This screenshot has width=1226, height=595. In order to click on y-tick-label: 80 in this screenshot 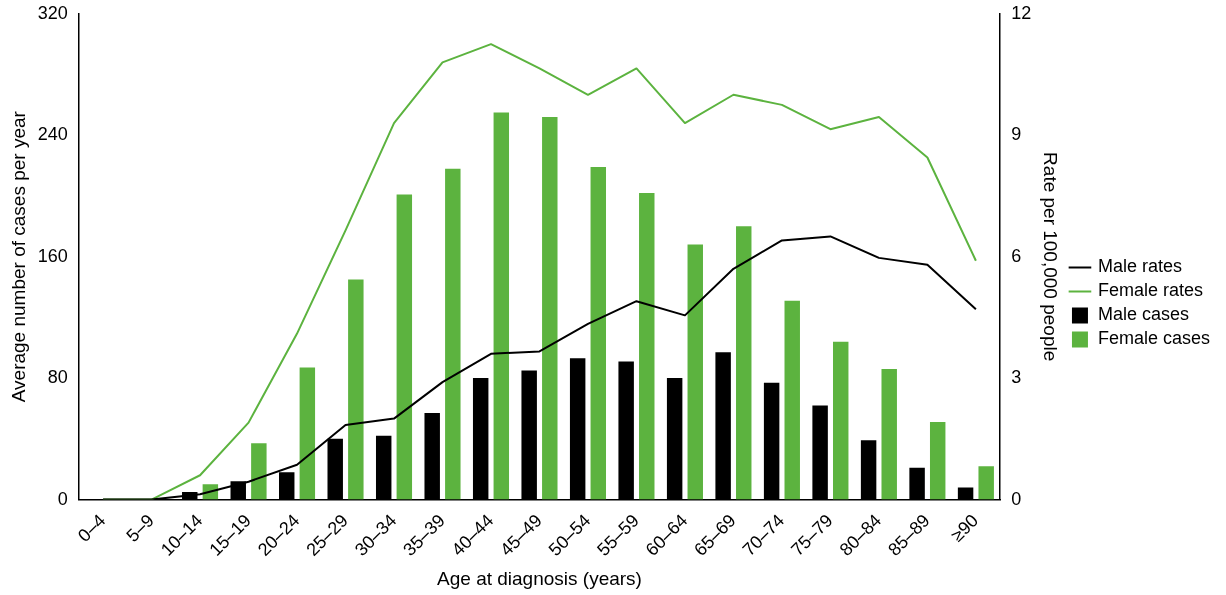, I will do `click(57, 377)`.